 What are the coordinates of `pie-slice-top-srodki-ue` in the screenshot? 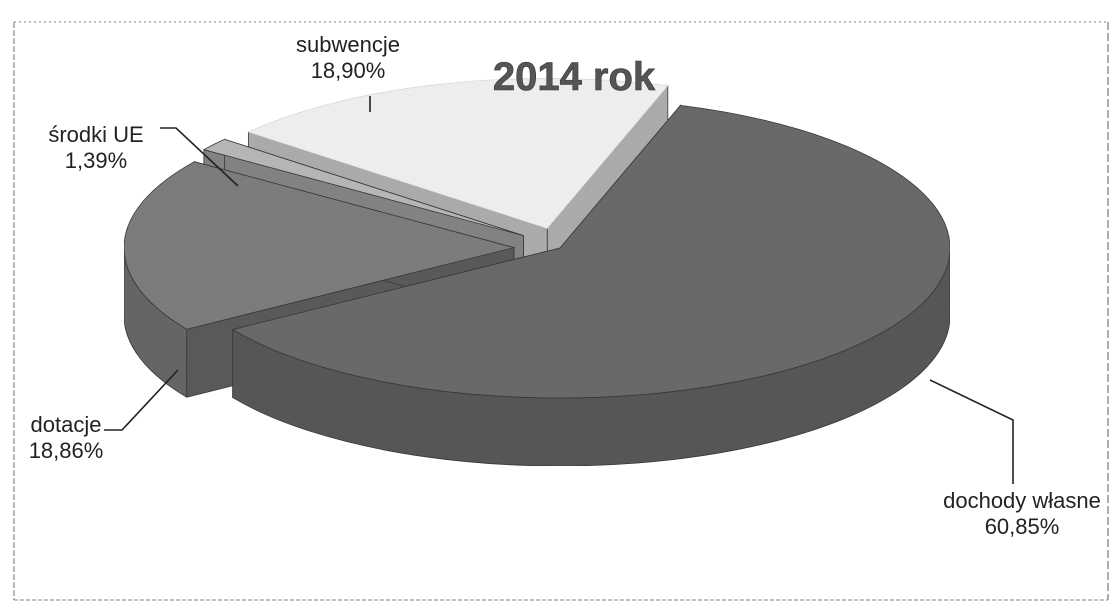 It's located at (363, 187).